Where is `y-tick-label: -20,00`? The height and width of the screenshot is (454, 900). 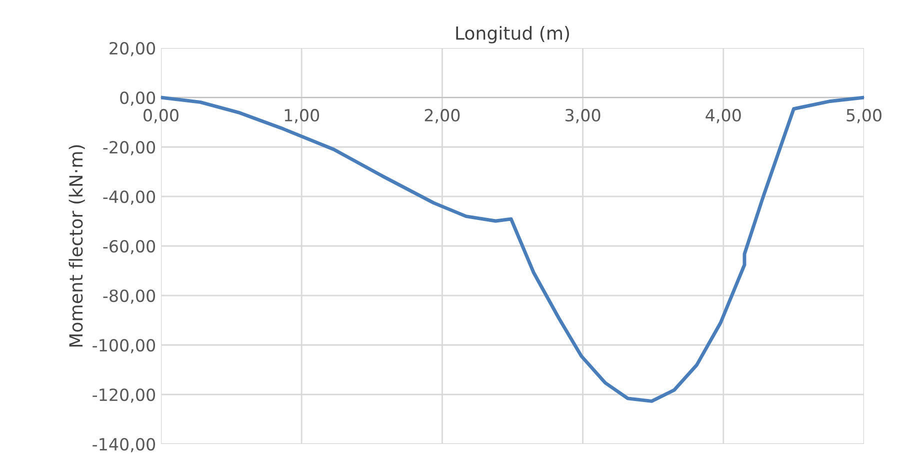
y-tick-label: -20,00 is located at coordinates (129, 148).